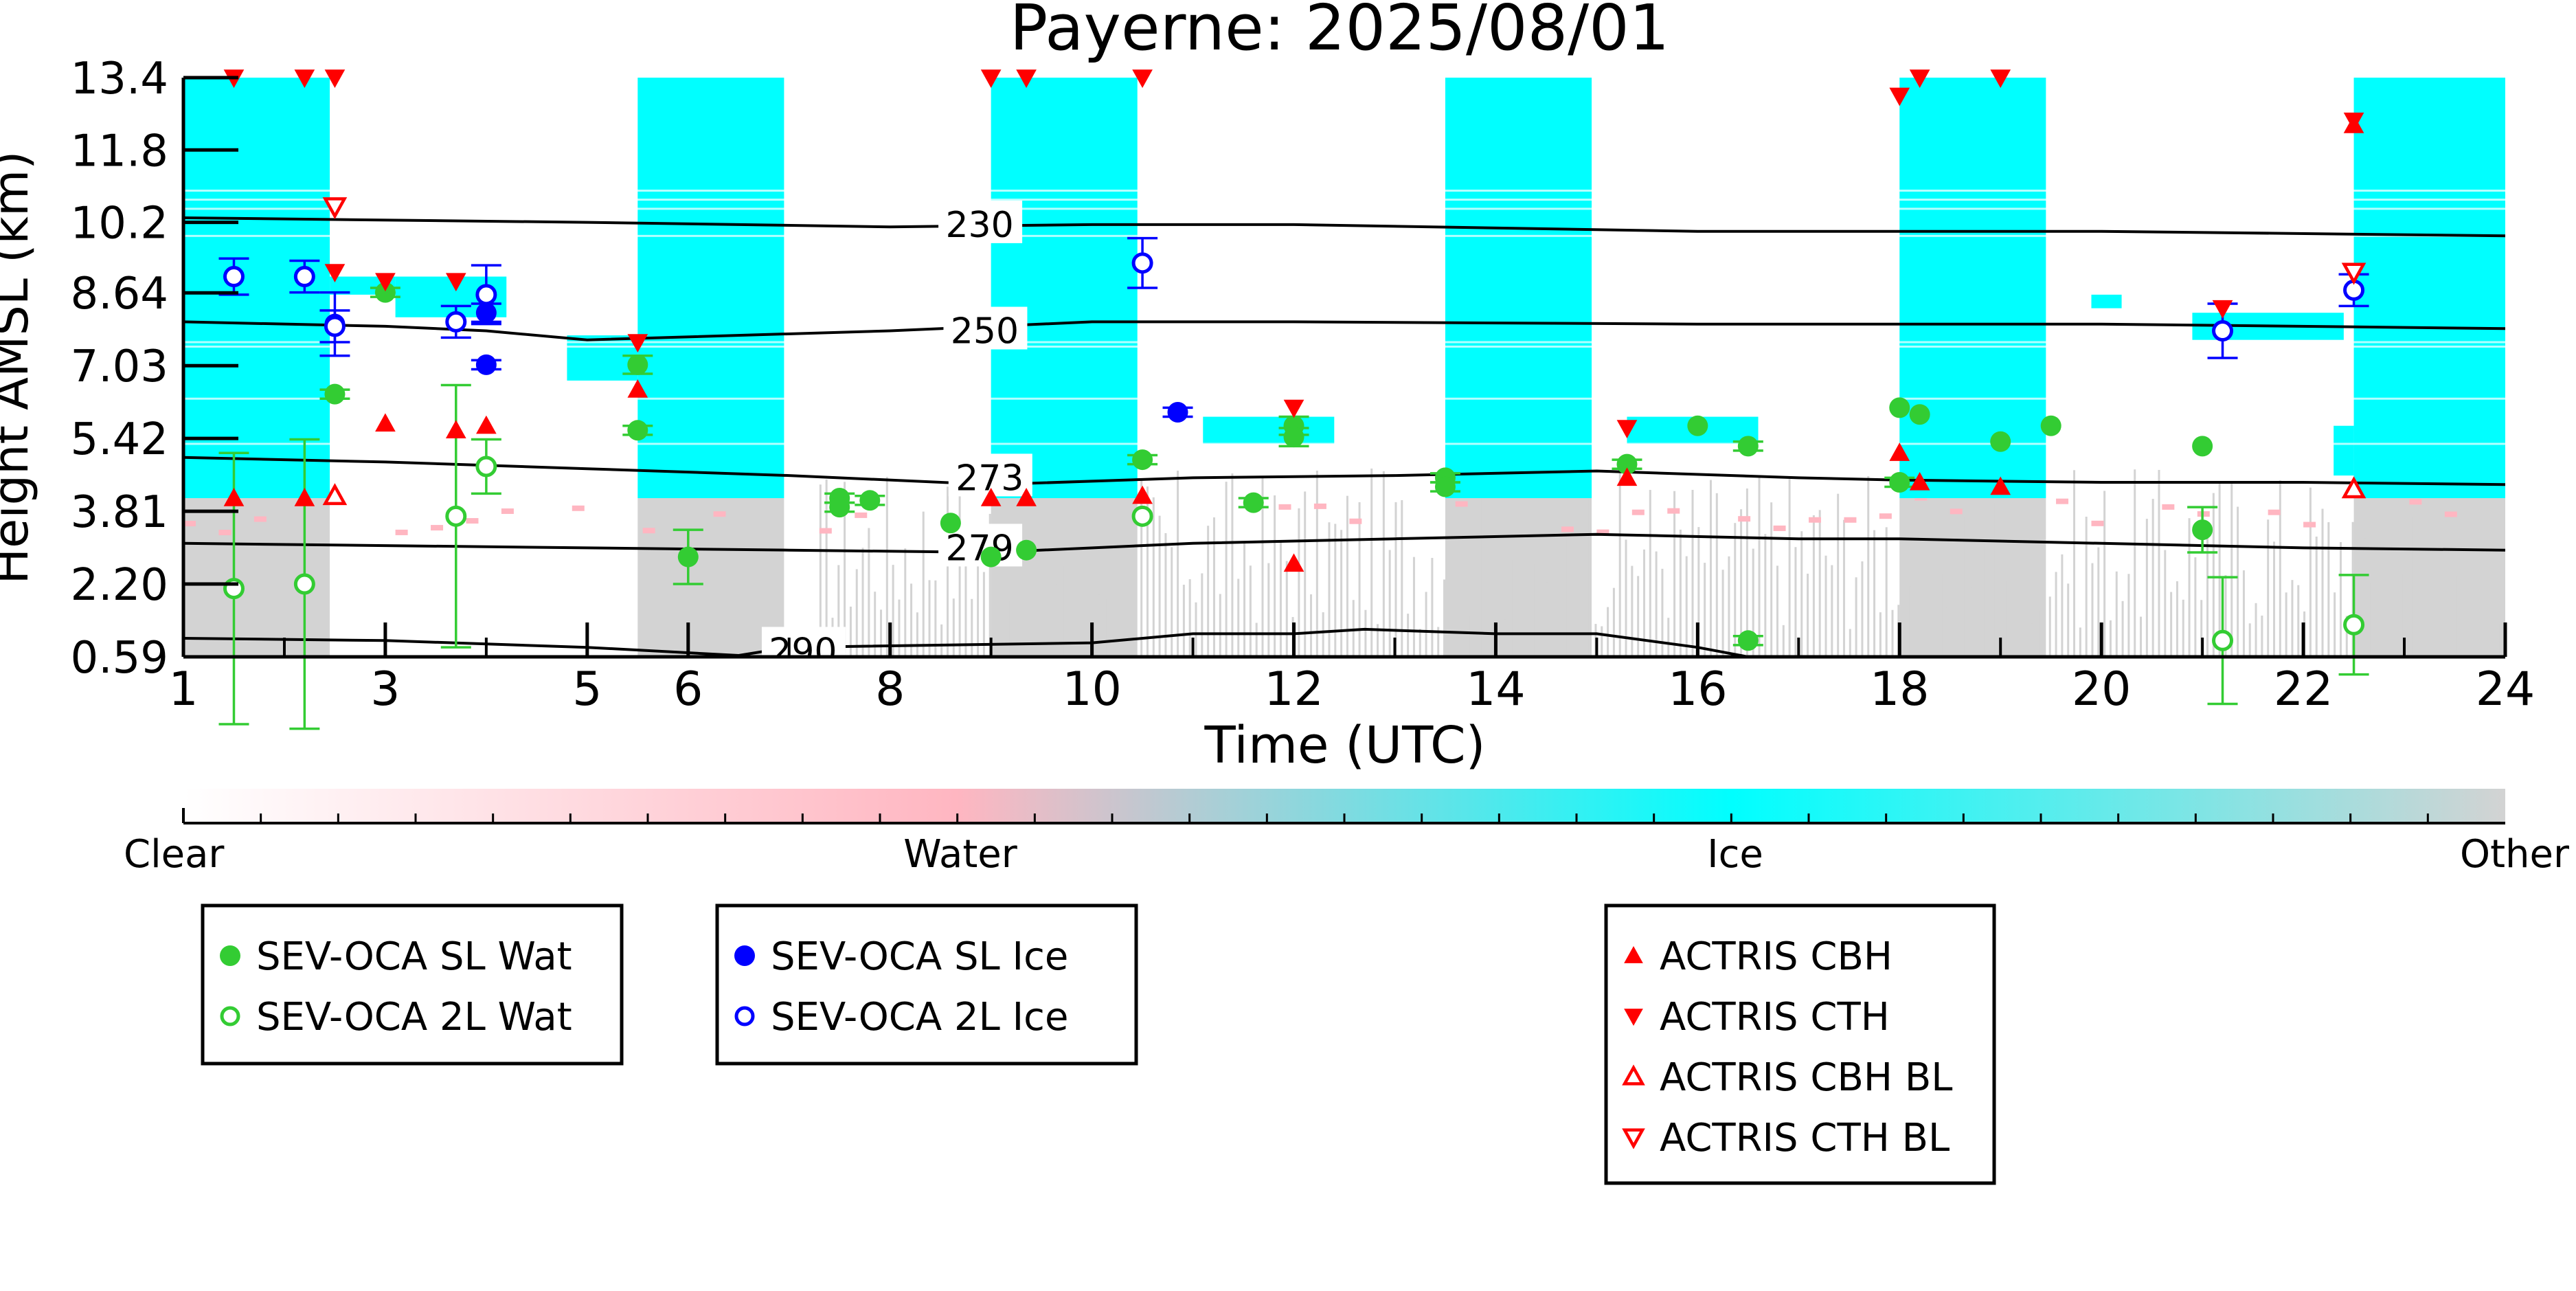 Image resolution: width=2576 pixels, height=1291 pixels. What do you see at coordinates (1293, 297) in the screenshot?
I see `series-sev-oca-2l-ice` at bounding box center [1293, 297].